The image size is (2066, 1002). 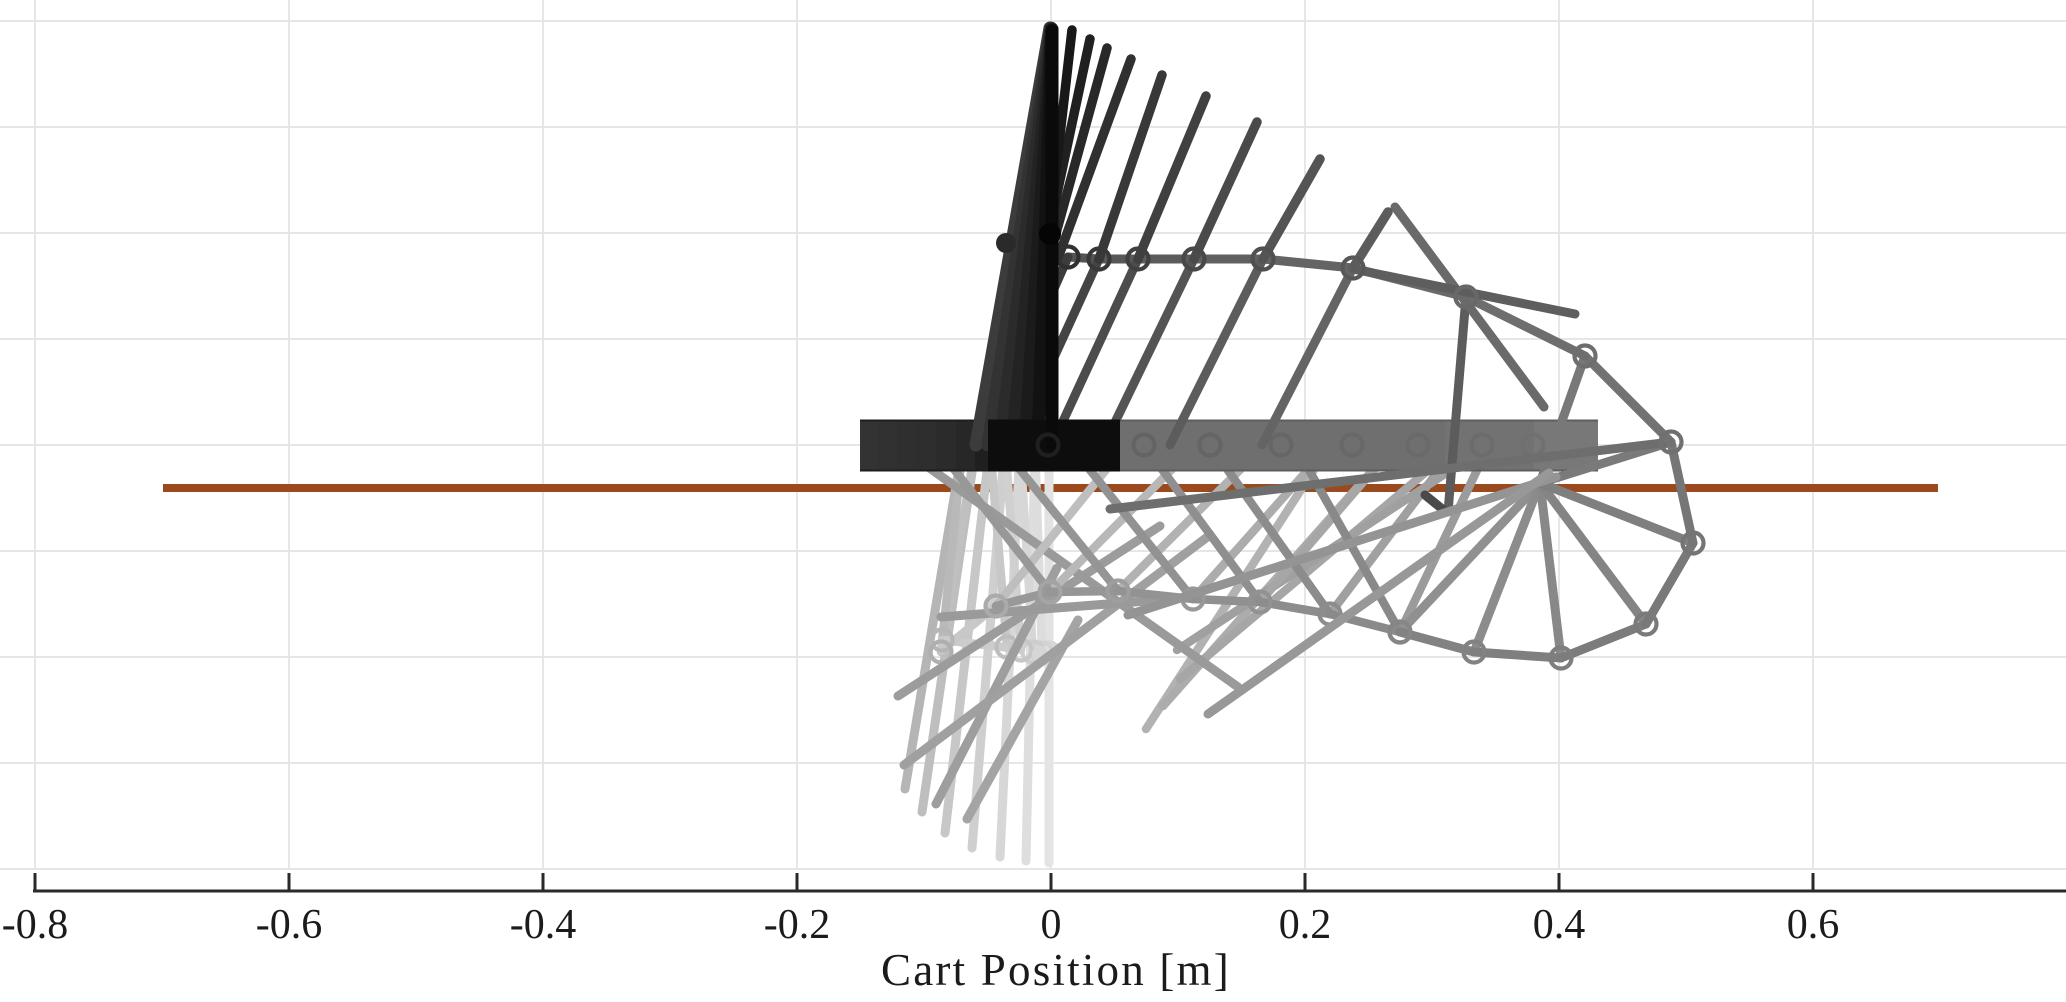 What do you see at coordinates (1813, 925) in the screenshot?
I see `svg-text: 0.6` at bounding box center [1813, 925].